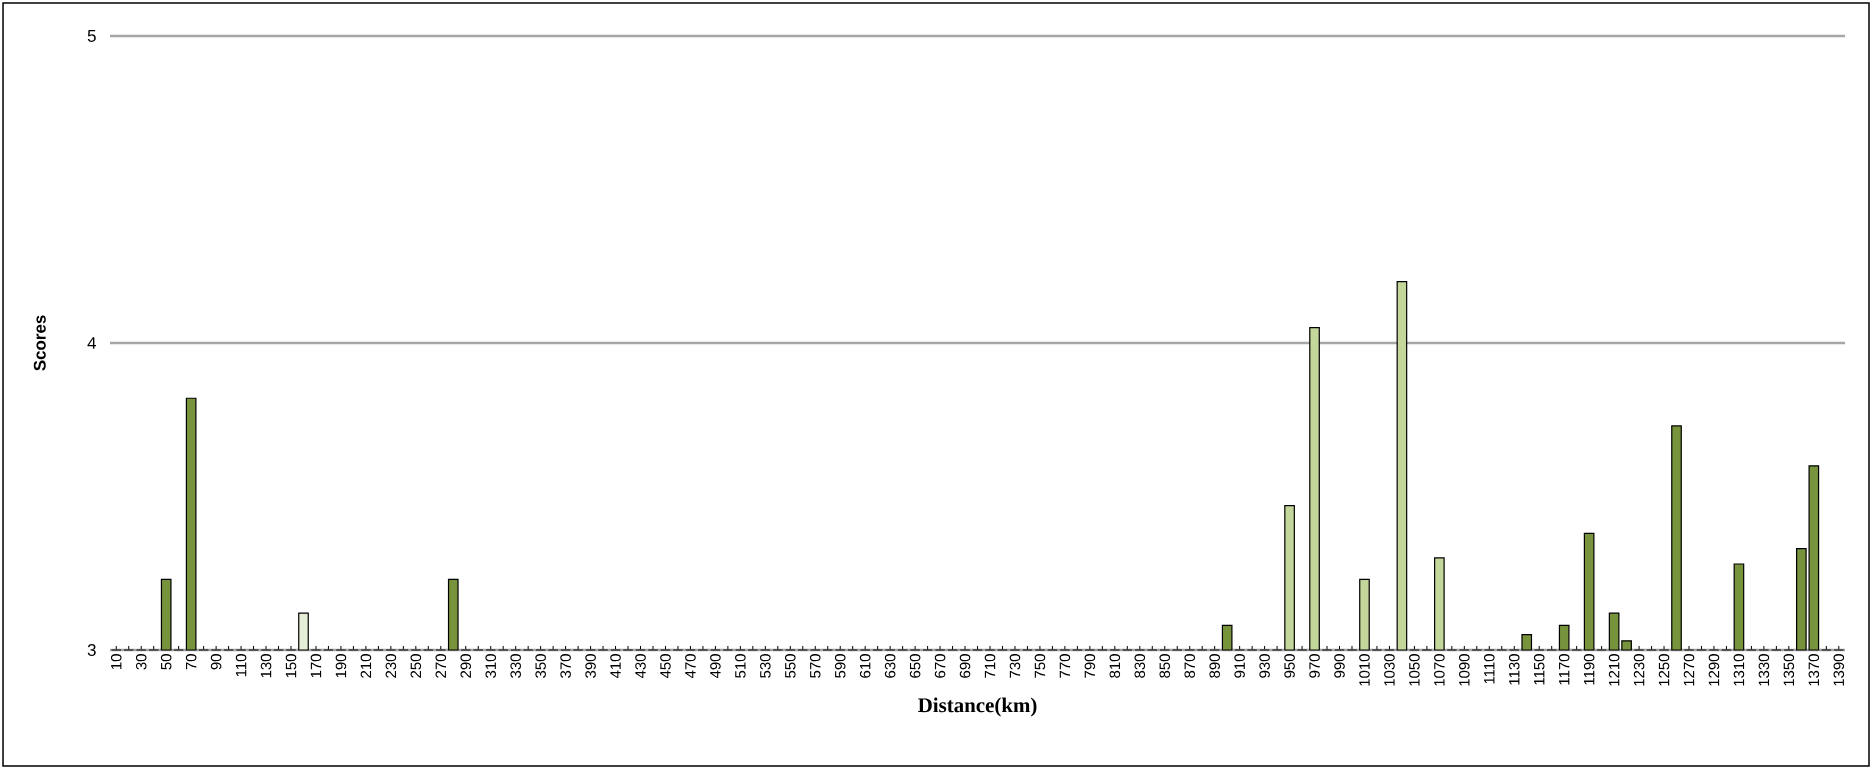  What do you see at coordinates (740, 666) in the screenshot?
I see `x-tick-label: 510` at bounding box center [740, 666].